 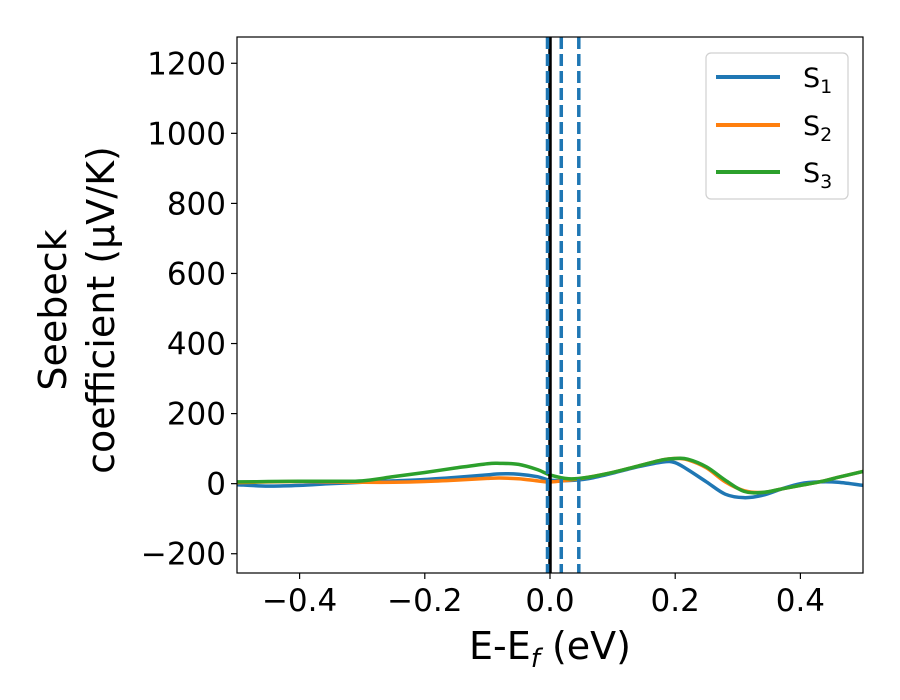 I want to click on x-tick-label: 0.0, so click(x=549, y=601).